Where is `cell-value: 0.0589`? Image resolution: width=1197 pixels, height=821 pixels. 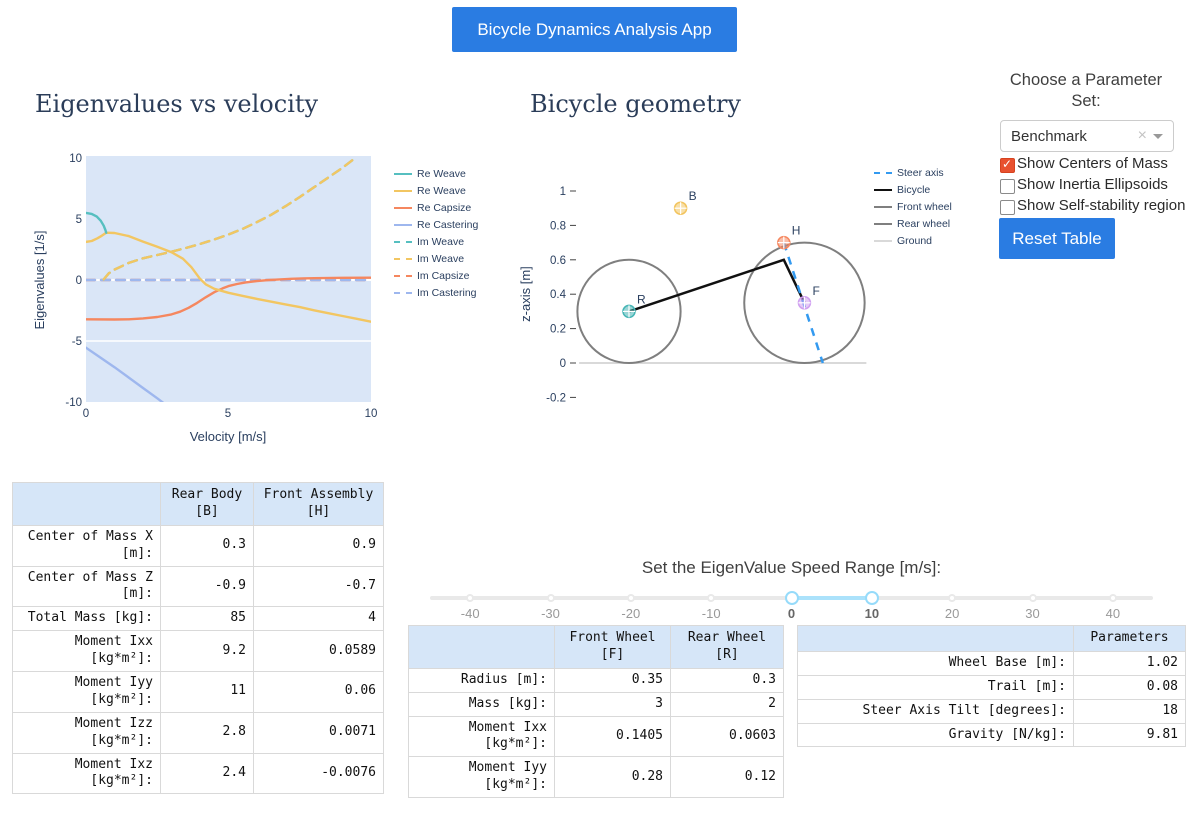
cell-value: 0.0589 is located at coordinates (318, 651).